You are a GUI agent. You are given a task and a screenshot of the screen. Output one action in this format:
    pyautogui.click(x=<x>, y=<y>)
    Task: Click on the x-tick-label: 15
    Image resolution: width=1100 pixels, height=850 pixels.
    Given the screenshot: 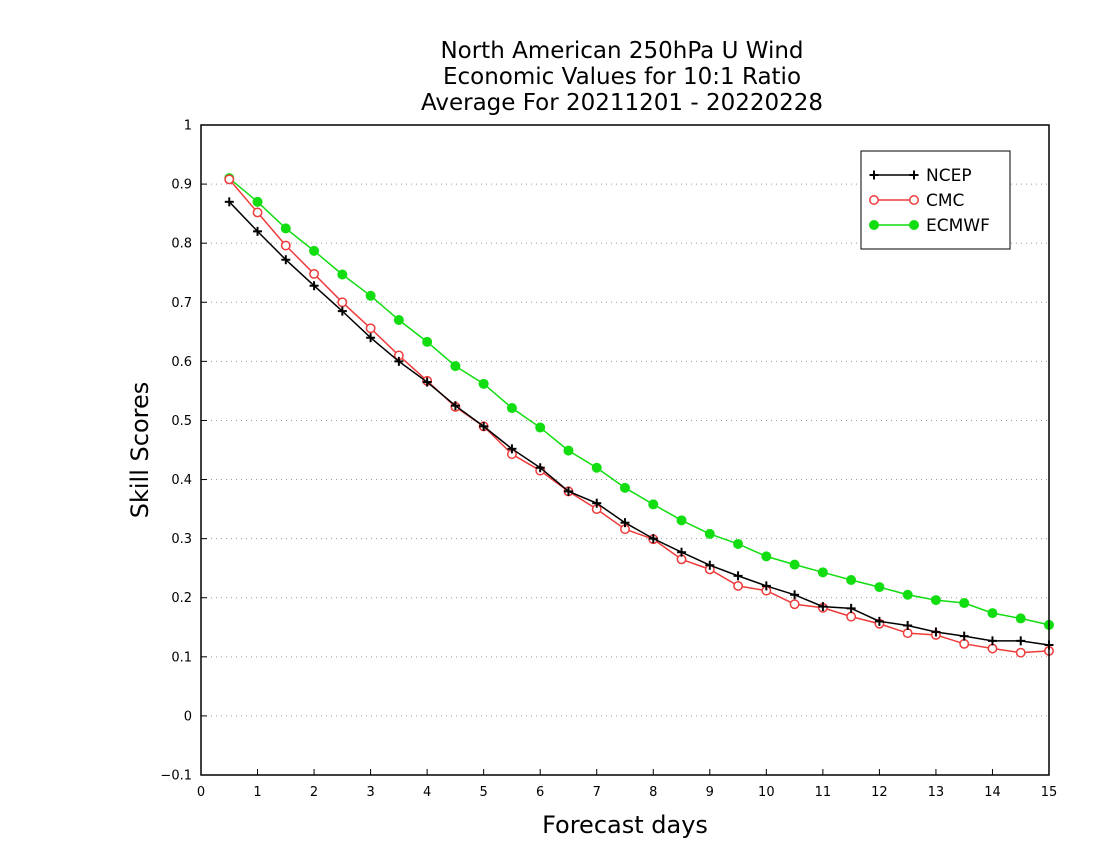 What is the action you would take?
    pyautogui.click(x=1049, y=792)
    